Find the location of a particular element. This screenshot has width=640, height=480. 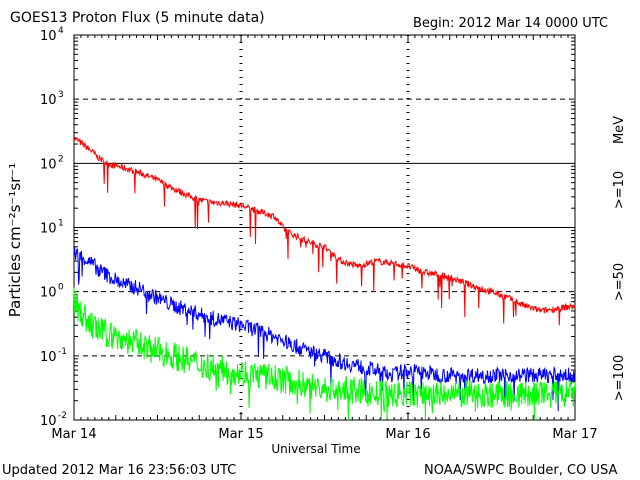

y-tick-label: 10 0 is located at coordinates (52, 292).